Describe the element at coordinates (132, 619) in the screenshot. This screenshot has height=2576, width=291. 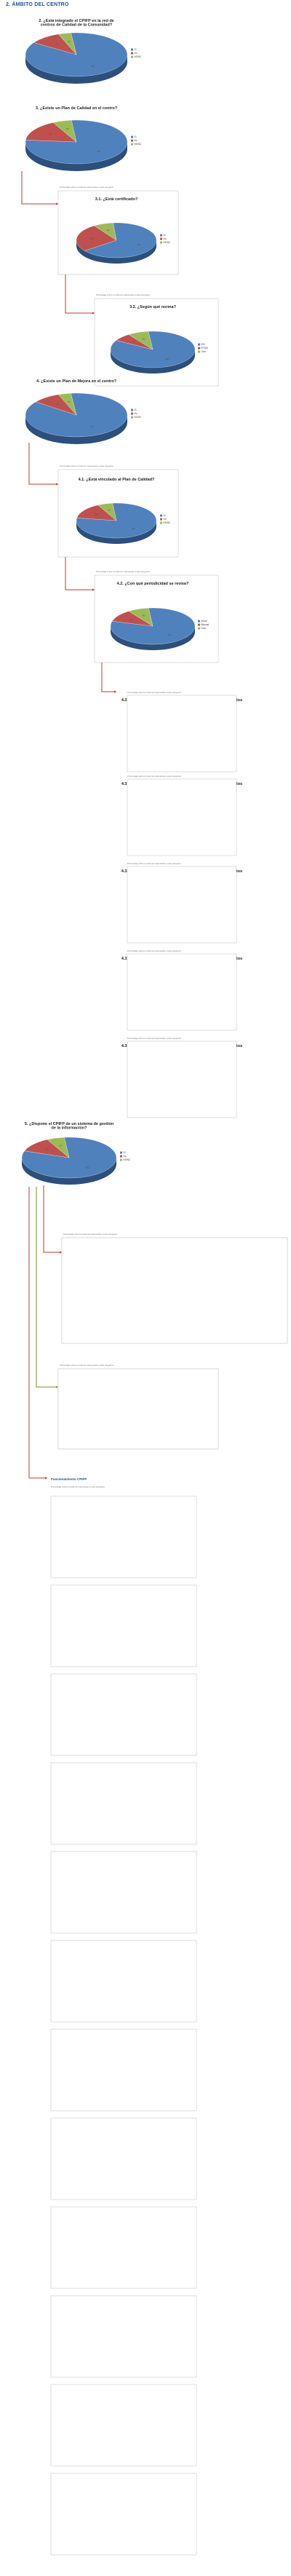
I see `pie-data-label: 11%` at that location.